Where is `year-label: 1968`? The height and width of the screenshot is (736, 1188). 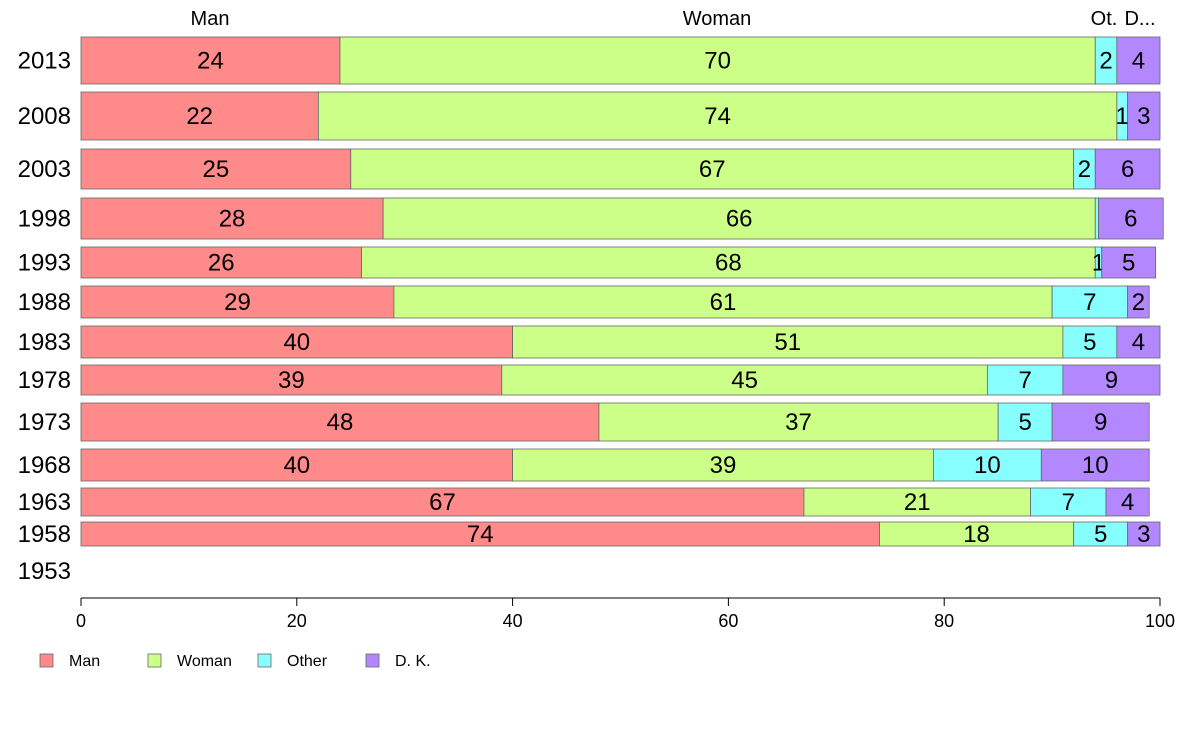 year-label: 1968 is located at coordinates (44, 465).